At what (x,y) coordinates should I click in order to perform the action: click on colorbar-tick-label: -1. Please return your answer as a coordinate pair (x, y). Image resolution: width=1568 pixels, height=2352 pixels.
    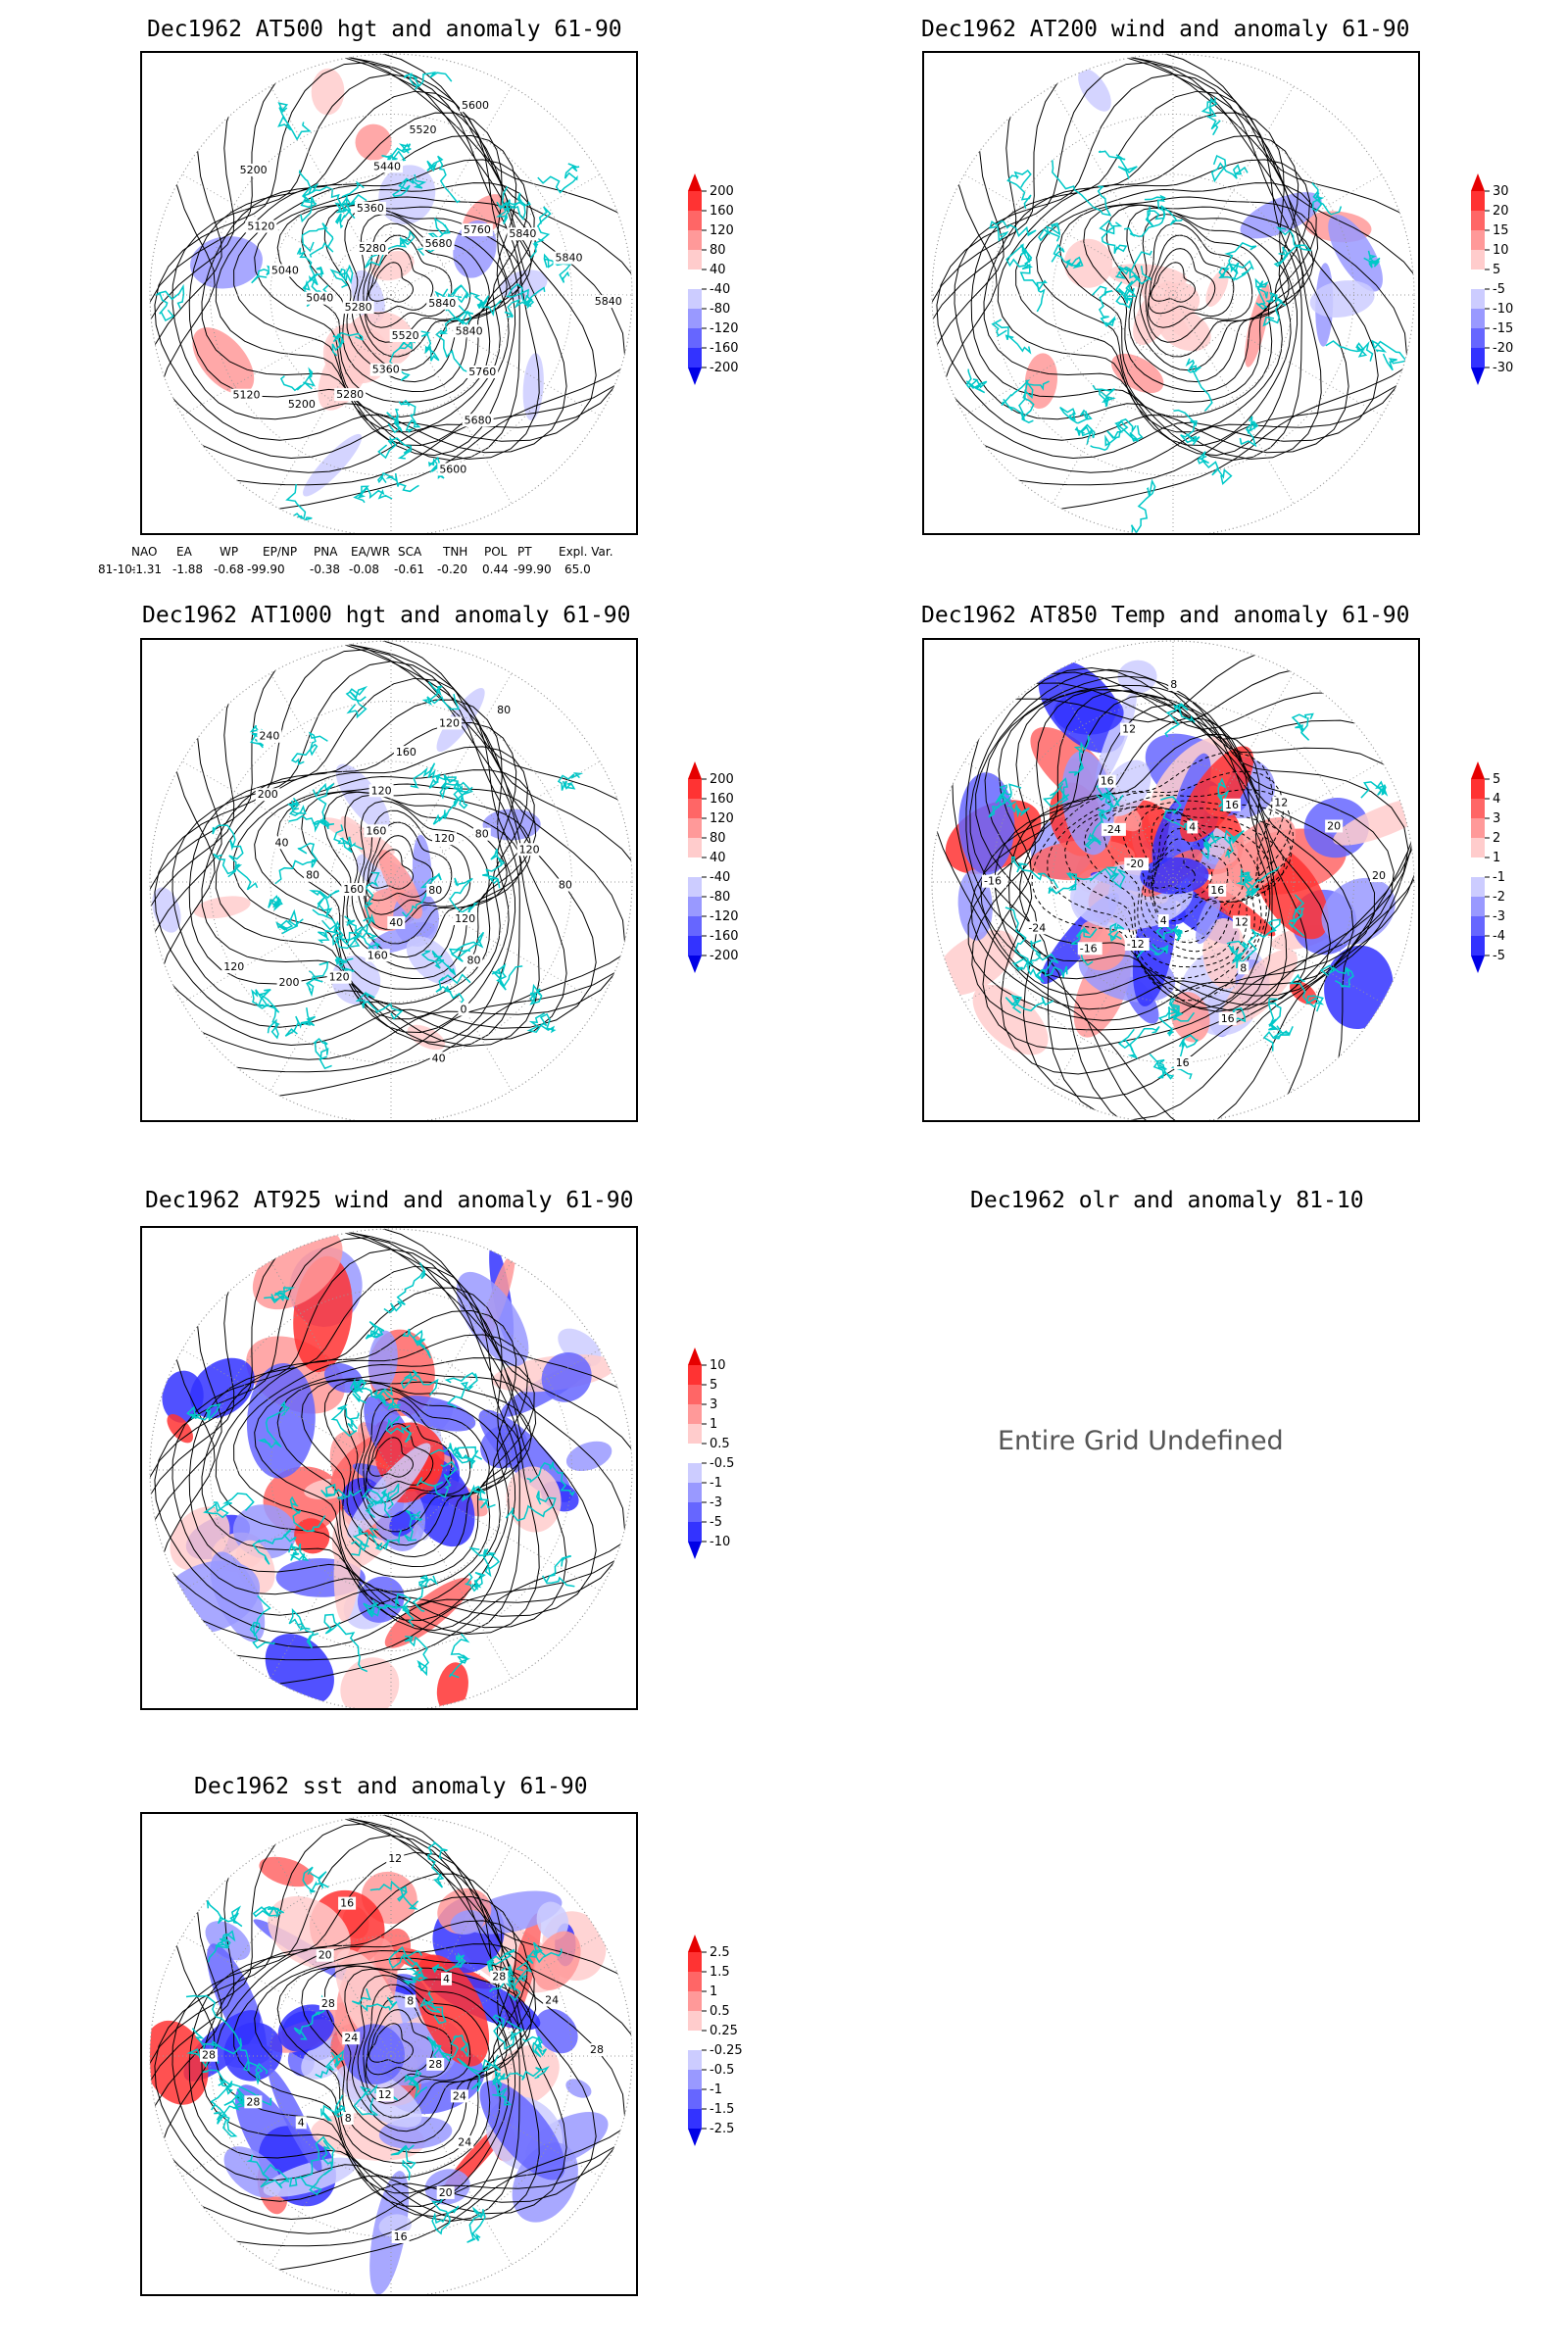
    Looking at the image, I should click on (716, 1483).